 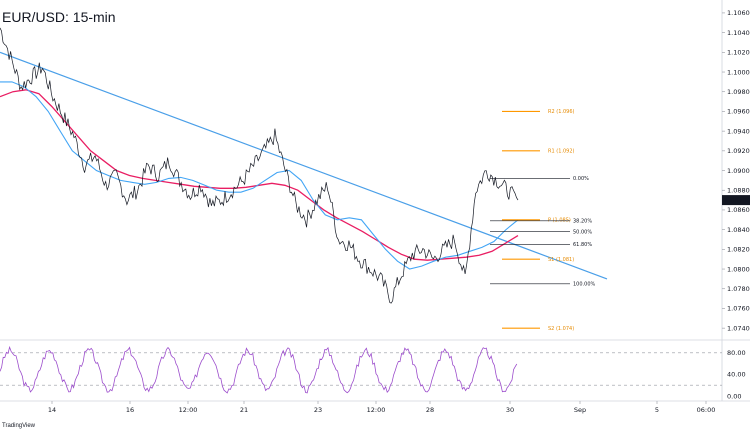 I want to click on pivot-level-label: R2 (1.096), so click(x=561, y=112).